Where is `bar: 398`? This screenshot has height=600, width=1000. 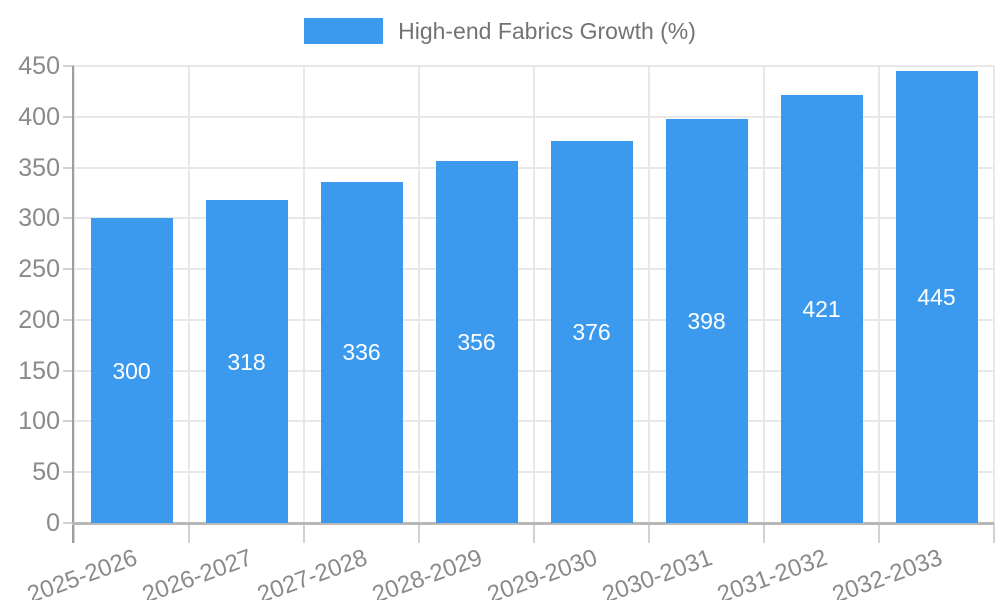 bar: 398 is located at coordinates (706, 320).